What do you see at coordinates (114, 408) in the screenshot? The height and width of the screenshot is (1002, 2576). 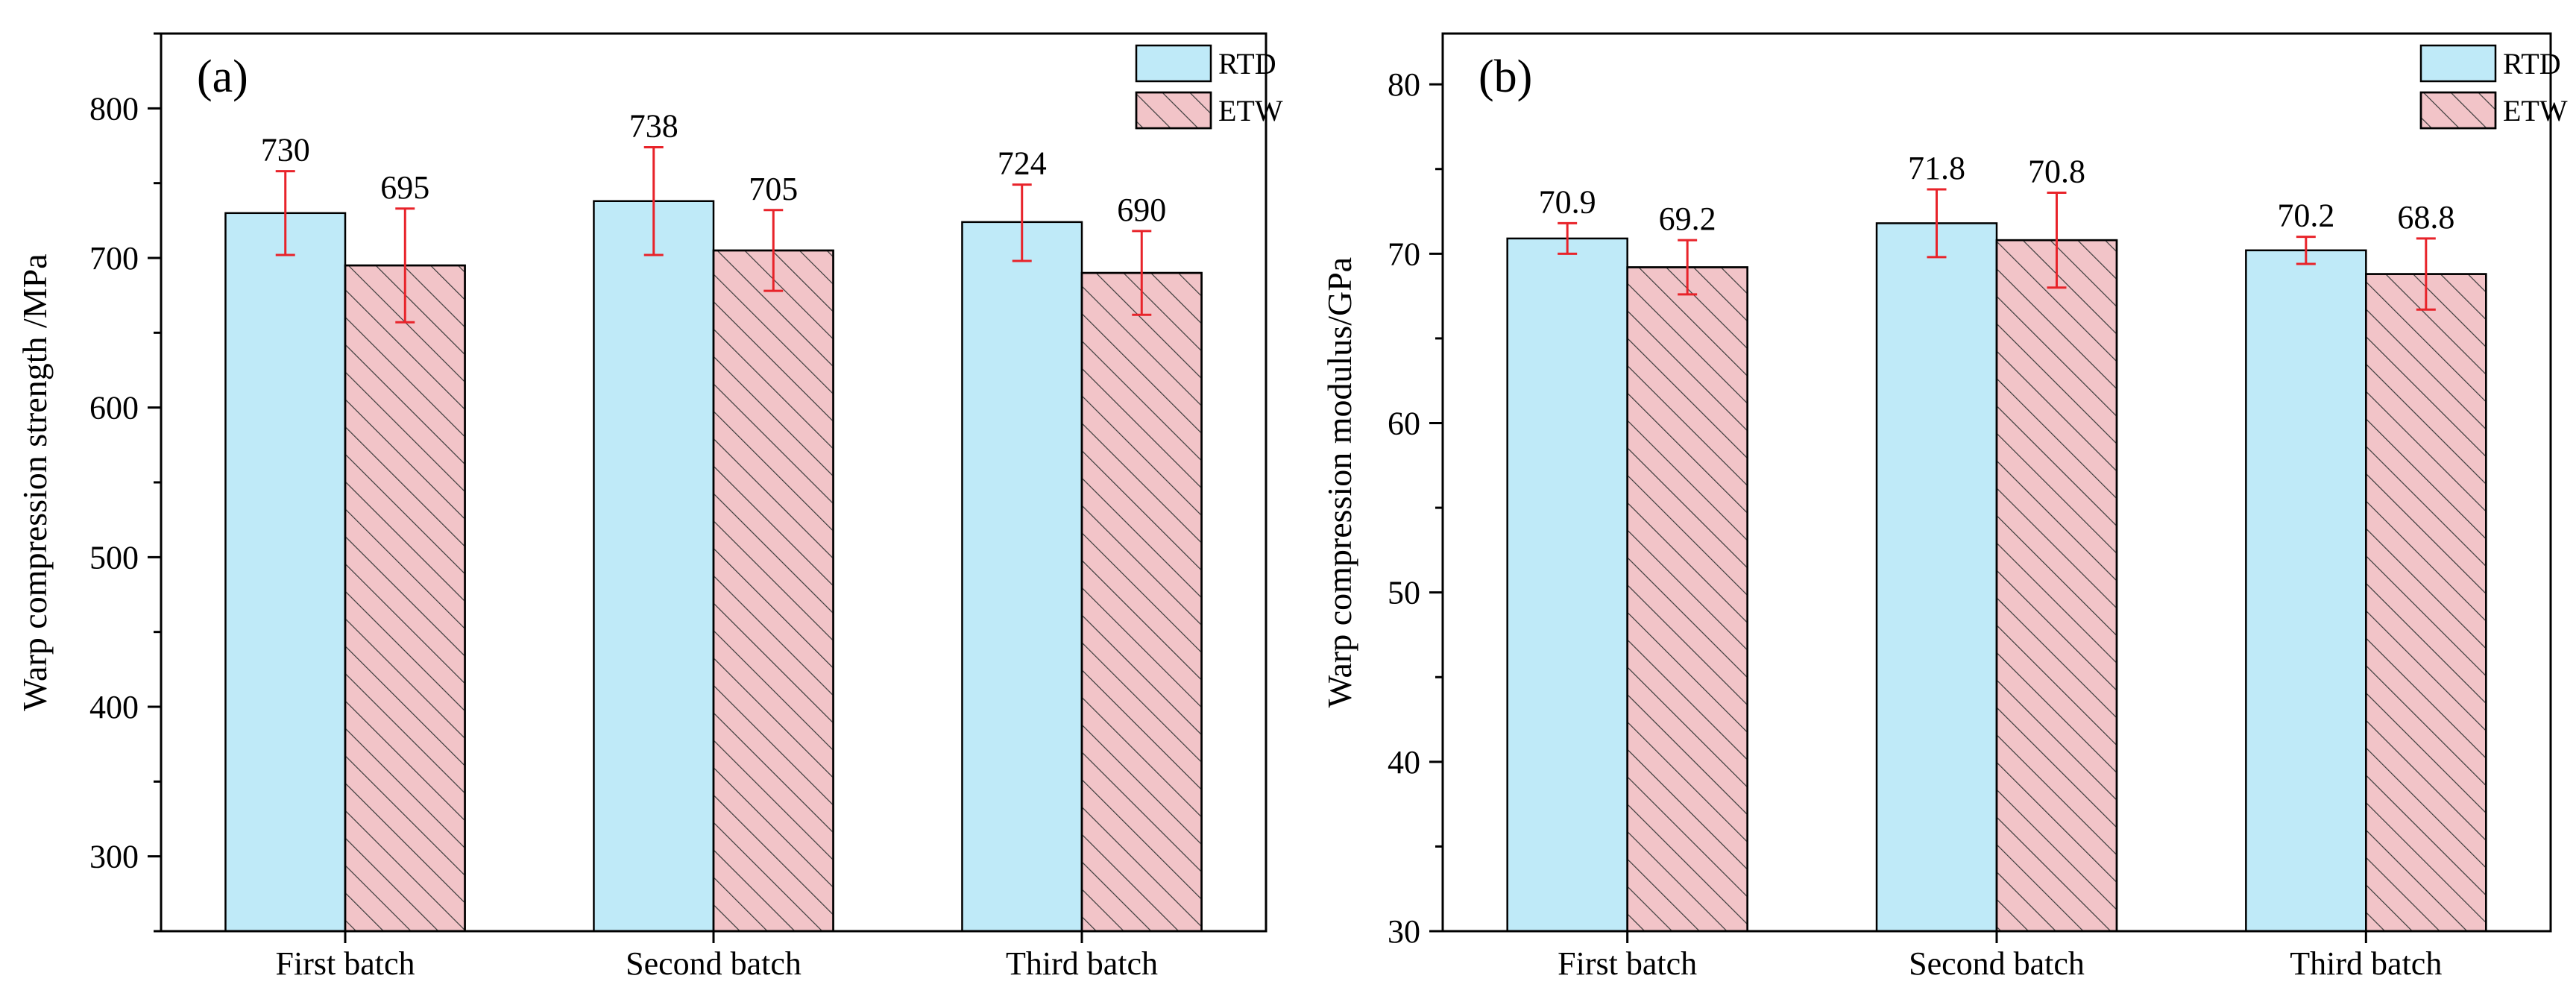 I see `y-tick-label: 600` at bounding box center [114, 408].